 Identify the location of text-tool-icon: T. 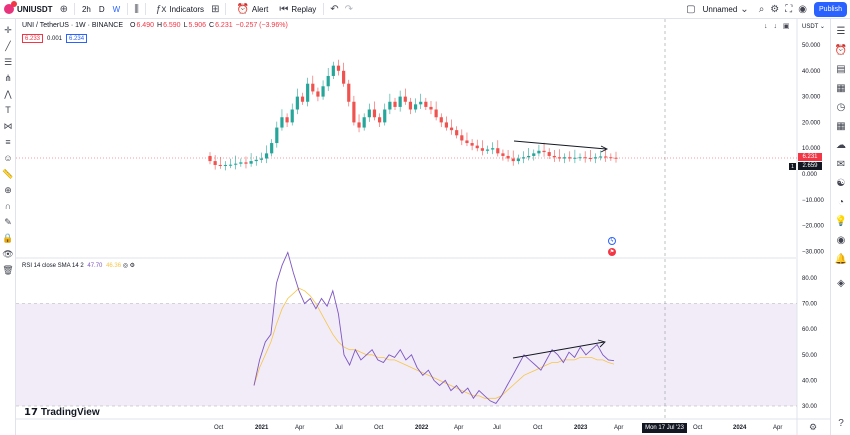
(8, 110).